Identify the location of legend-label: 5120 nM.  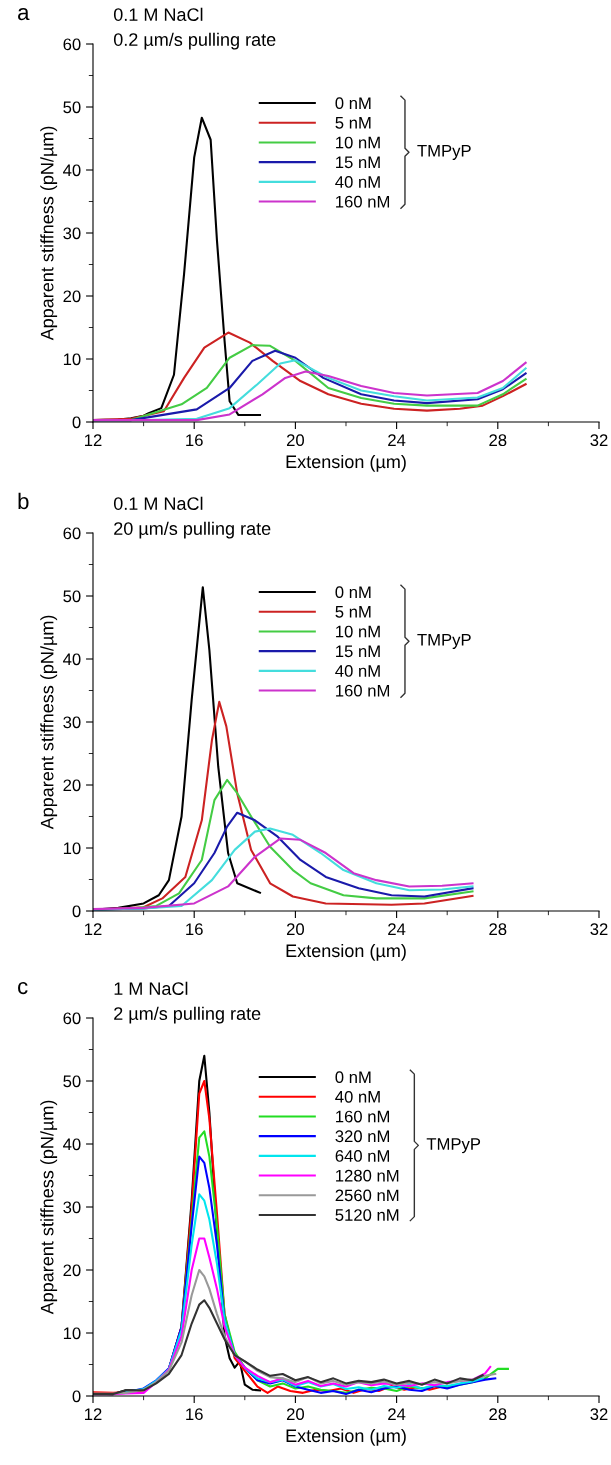
(367, 1215).